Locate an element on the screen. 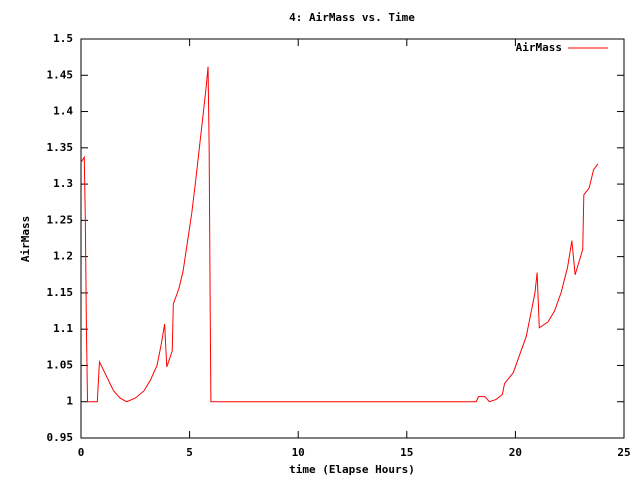  y-tick-label: 1.2 is located at coordinates (63, 256).